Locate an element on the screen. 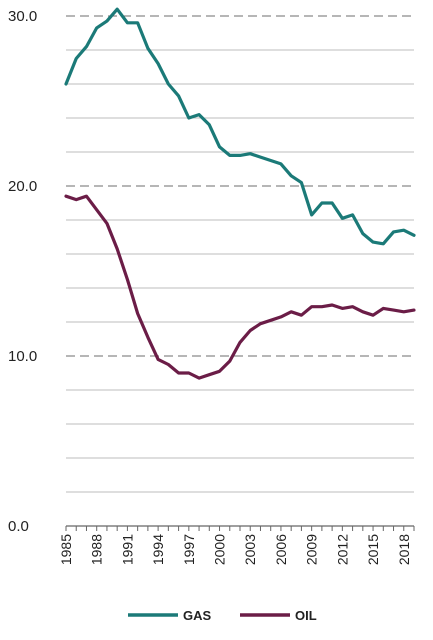 This screenshot has width=433, height=640. x-tick-label: 1997 is located at coordinates (189, 549).